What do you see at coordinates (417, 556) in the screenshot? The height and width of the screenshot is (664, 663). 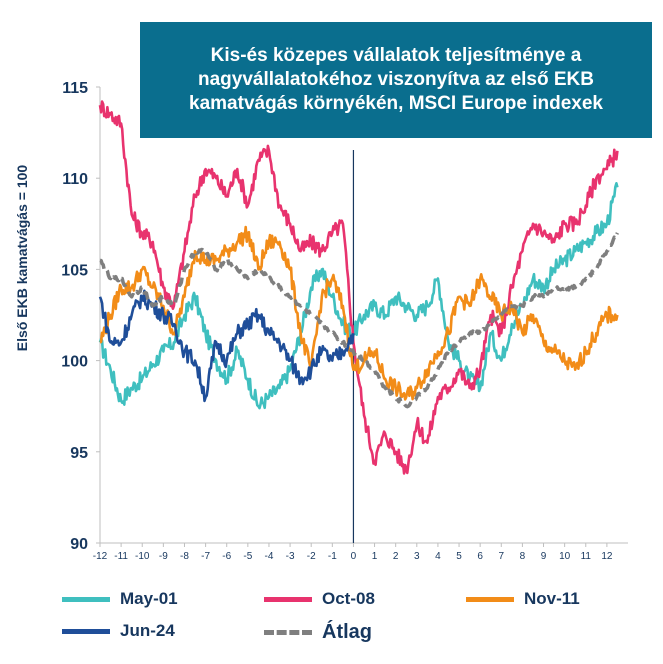 I see `x-tick-label: 3` at bounding box center [417, 556].